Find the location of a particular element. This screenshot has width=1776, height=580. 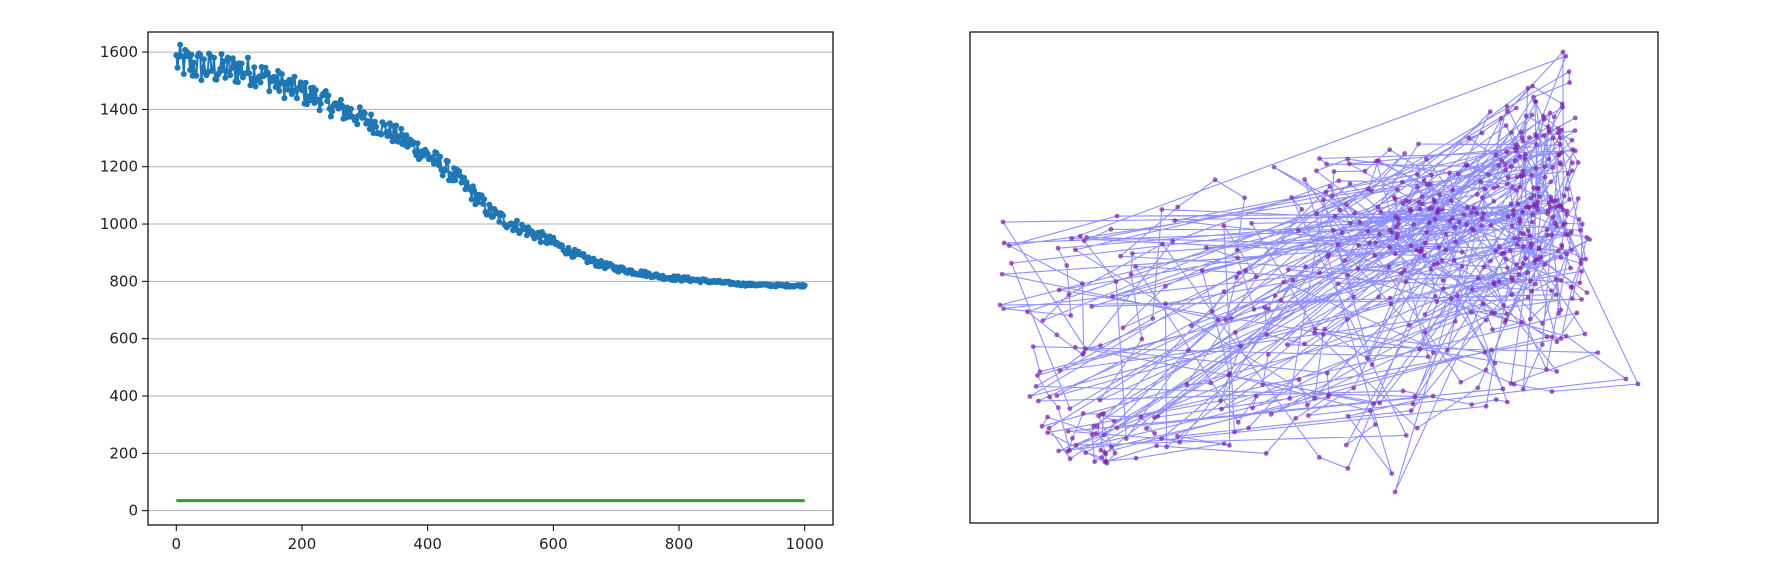

x-tick-label: 1000 is located at coordinates (805, 544).